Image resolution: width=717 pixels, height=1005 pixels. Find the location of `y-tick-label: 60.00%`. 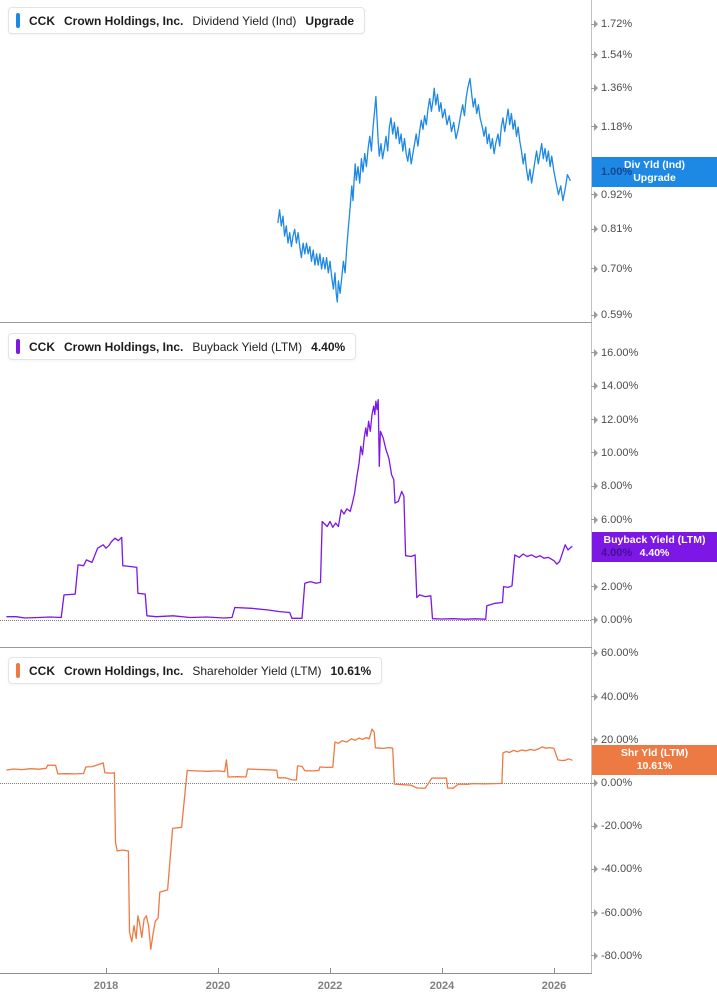

y-tick-label: 60.00% is located at coordinates (620, 653).